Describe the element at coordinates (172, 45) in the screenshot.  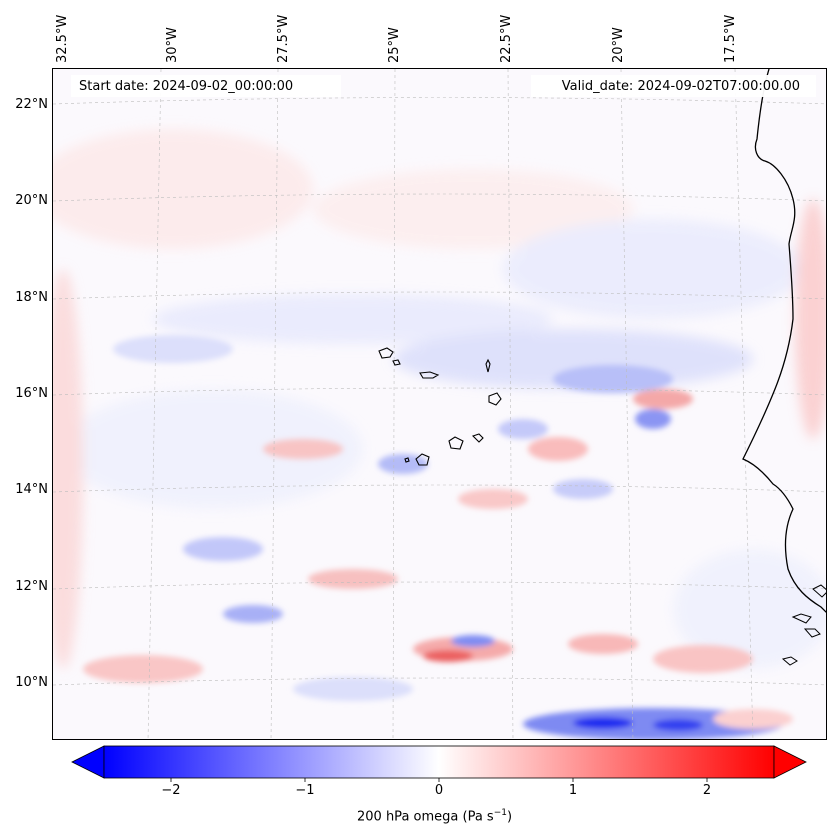
I see `lon-label-30w: 30°W` at that location.